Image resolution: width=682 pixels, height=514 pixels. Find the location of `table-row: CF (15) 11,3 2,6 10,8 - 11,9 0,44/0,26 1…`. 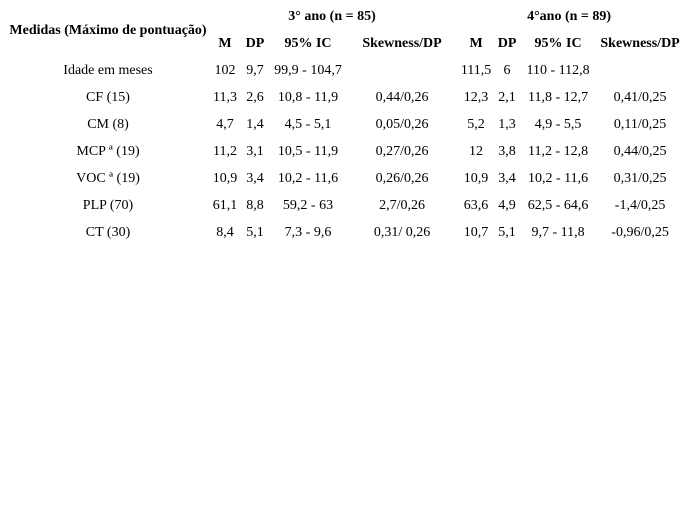

table-row: CF (15) 11,3 2,6 10,8 - 11,9 0,44/0,26 1… is located at coordinates (345, 97).